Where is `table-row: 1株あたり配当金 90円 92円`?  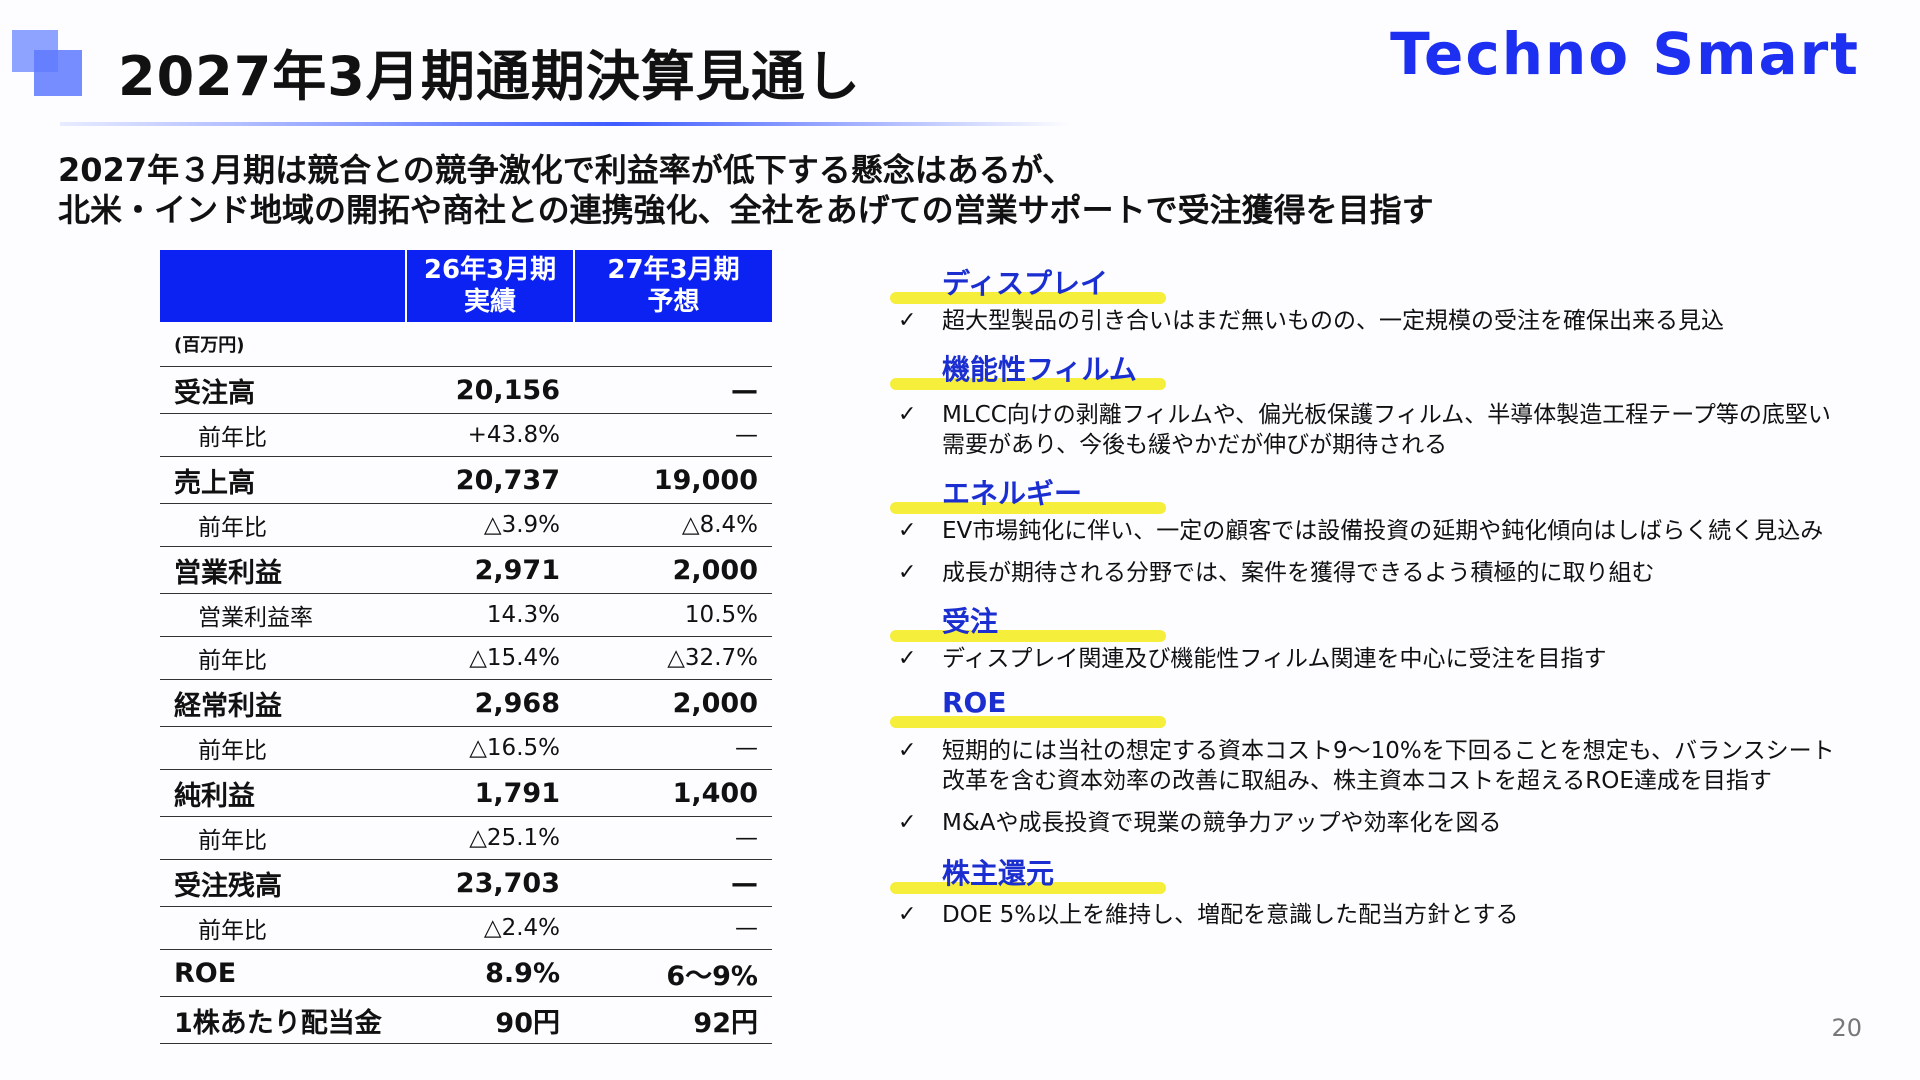 table-row: 1株あたり配当金 90円 92円 is located at coordinates (466, 1020).